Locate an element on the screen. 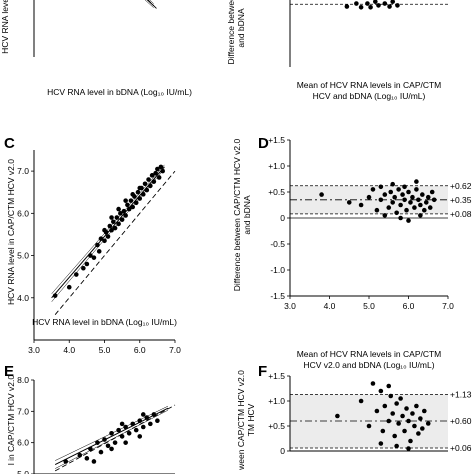 The width and height of the screenshot is (474, 474). panel-d-x-tick-label: 6.0 is located at coordinates (409, 306).